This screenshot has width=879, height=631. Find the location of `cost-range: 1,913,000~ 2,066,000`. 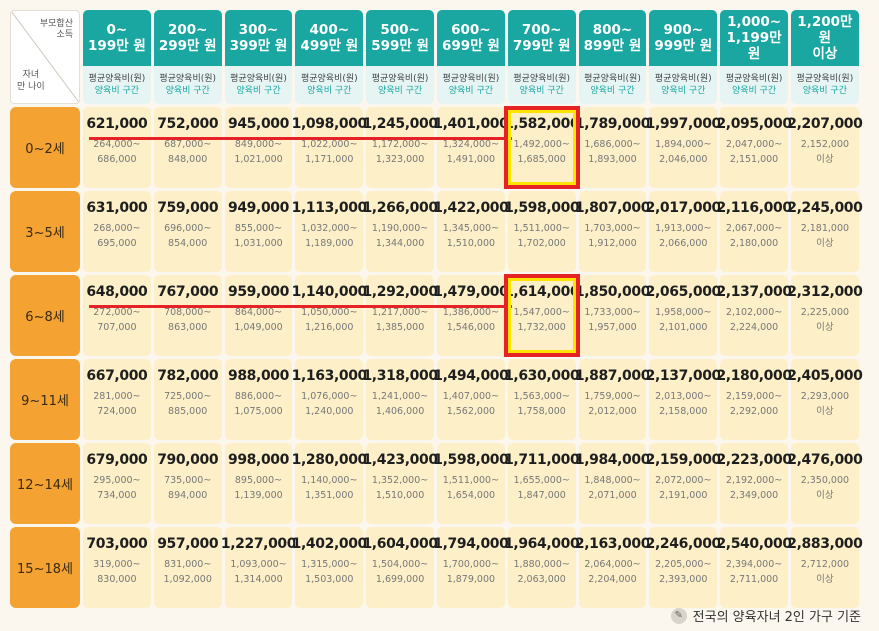

cost-range: 1,913,000~ 2,066,000 is located at coordinates (683, 236).